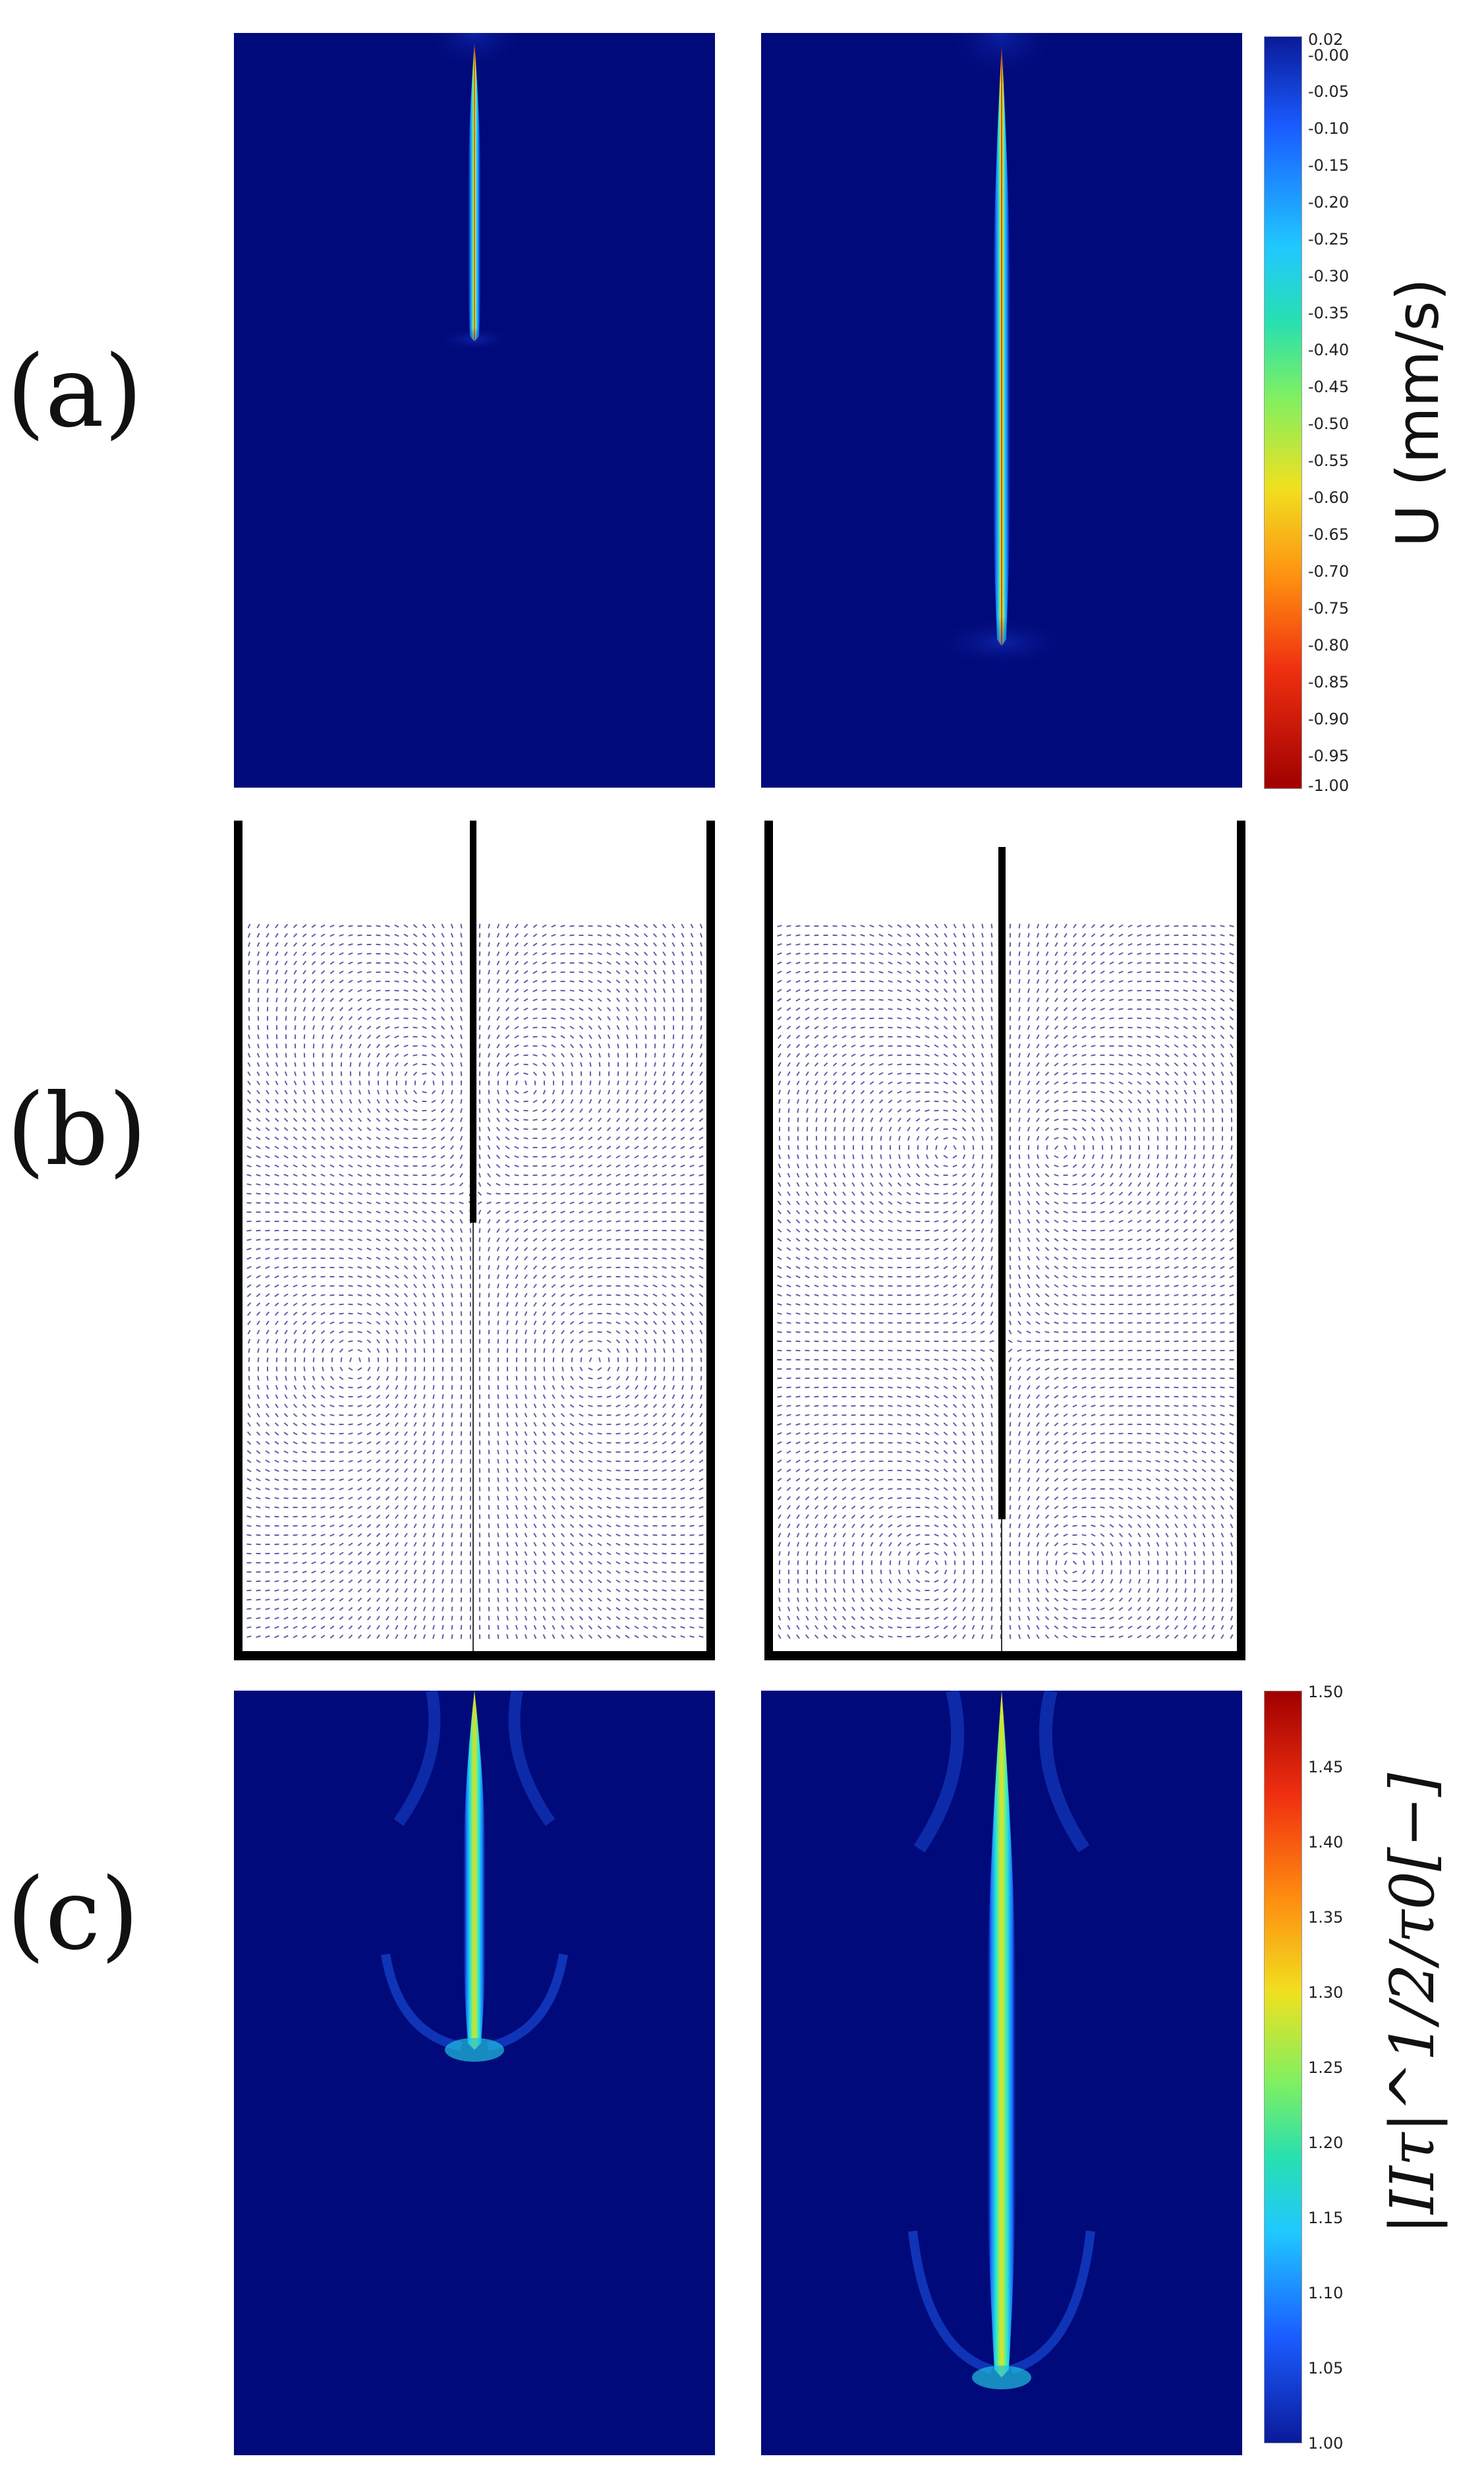  I want to click on colorbar-c-tick: 1.45, so click(1326, 1767).